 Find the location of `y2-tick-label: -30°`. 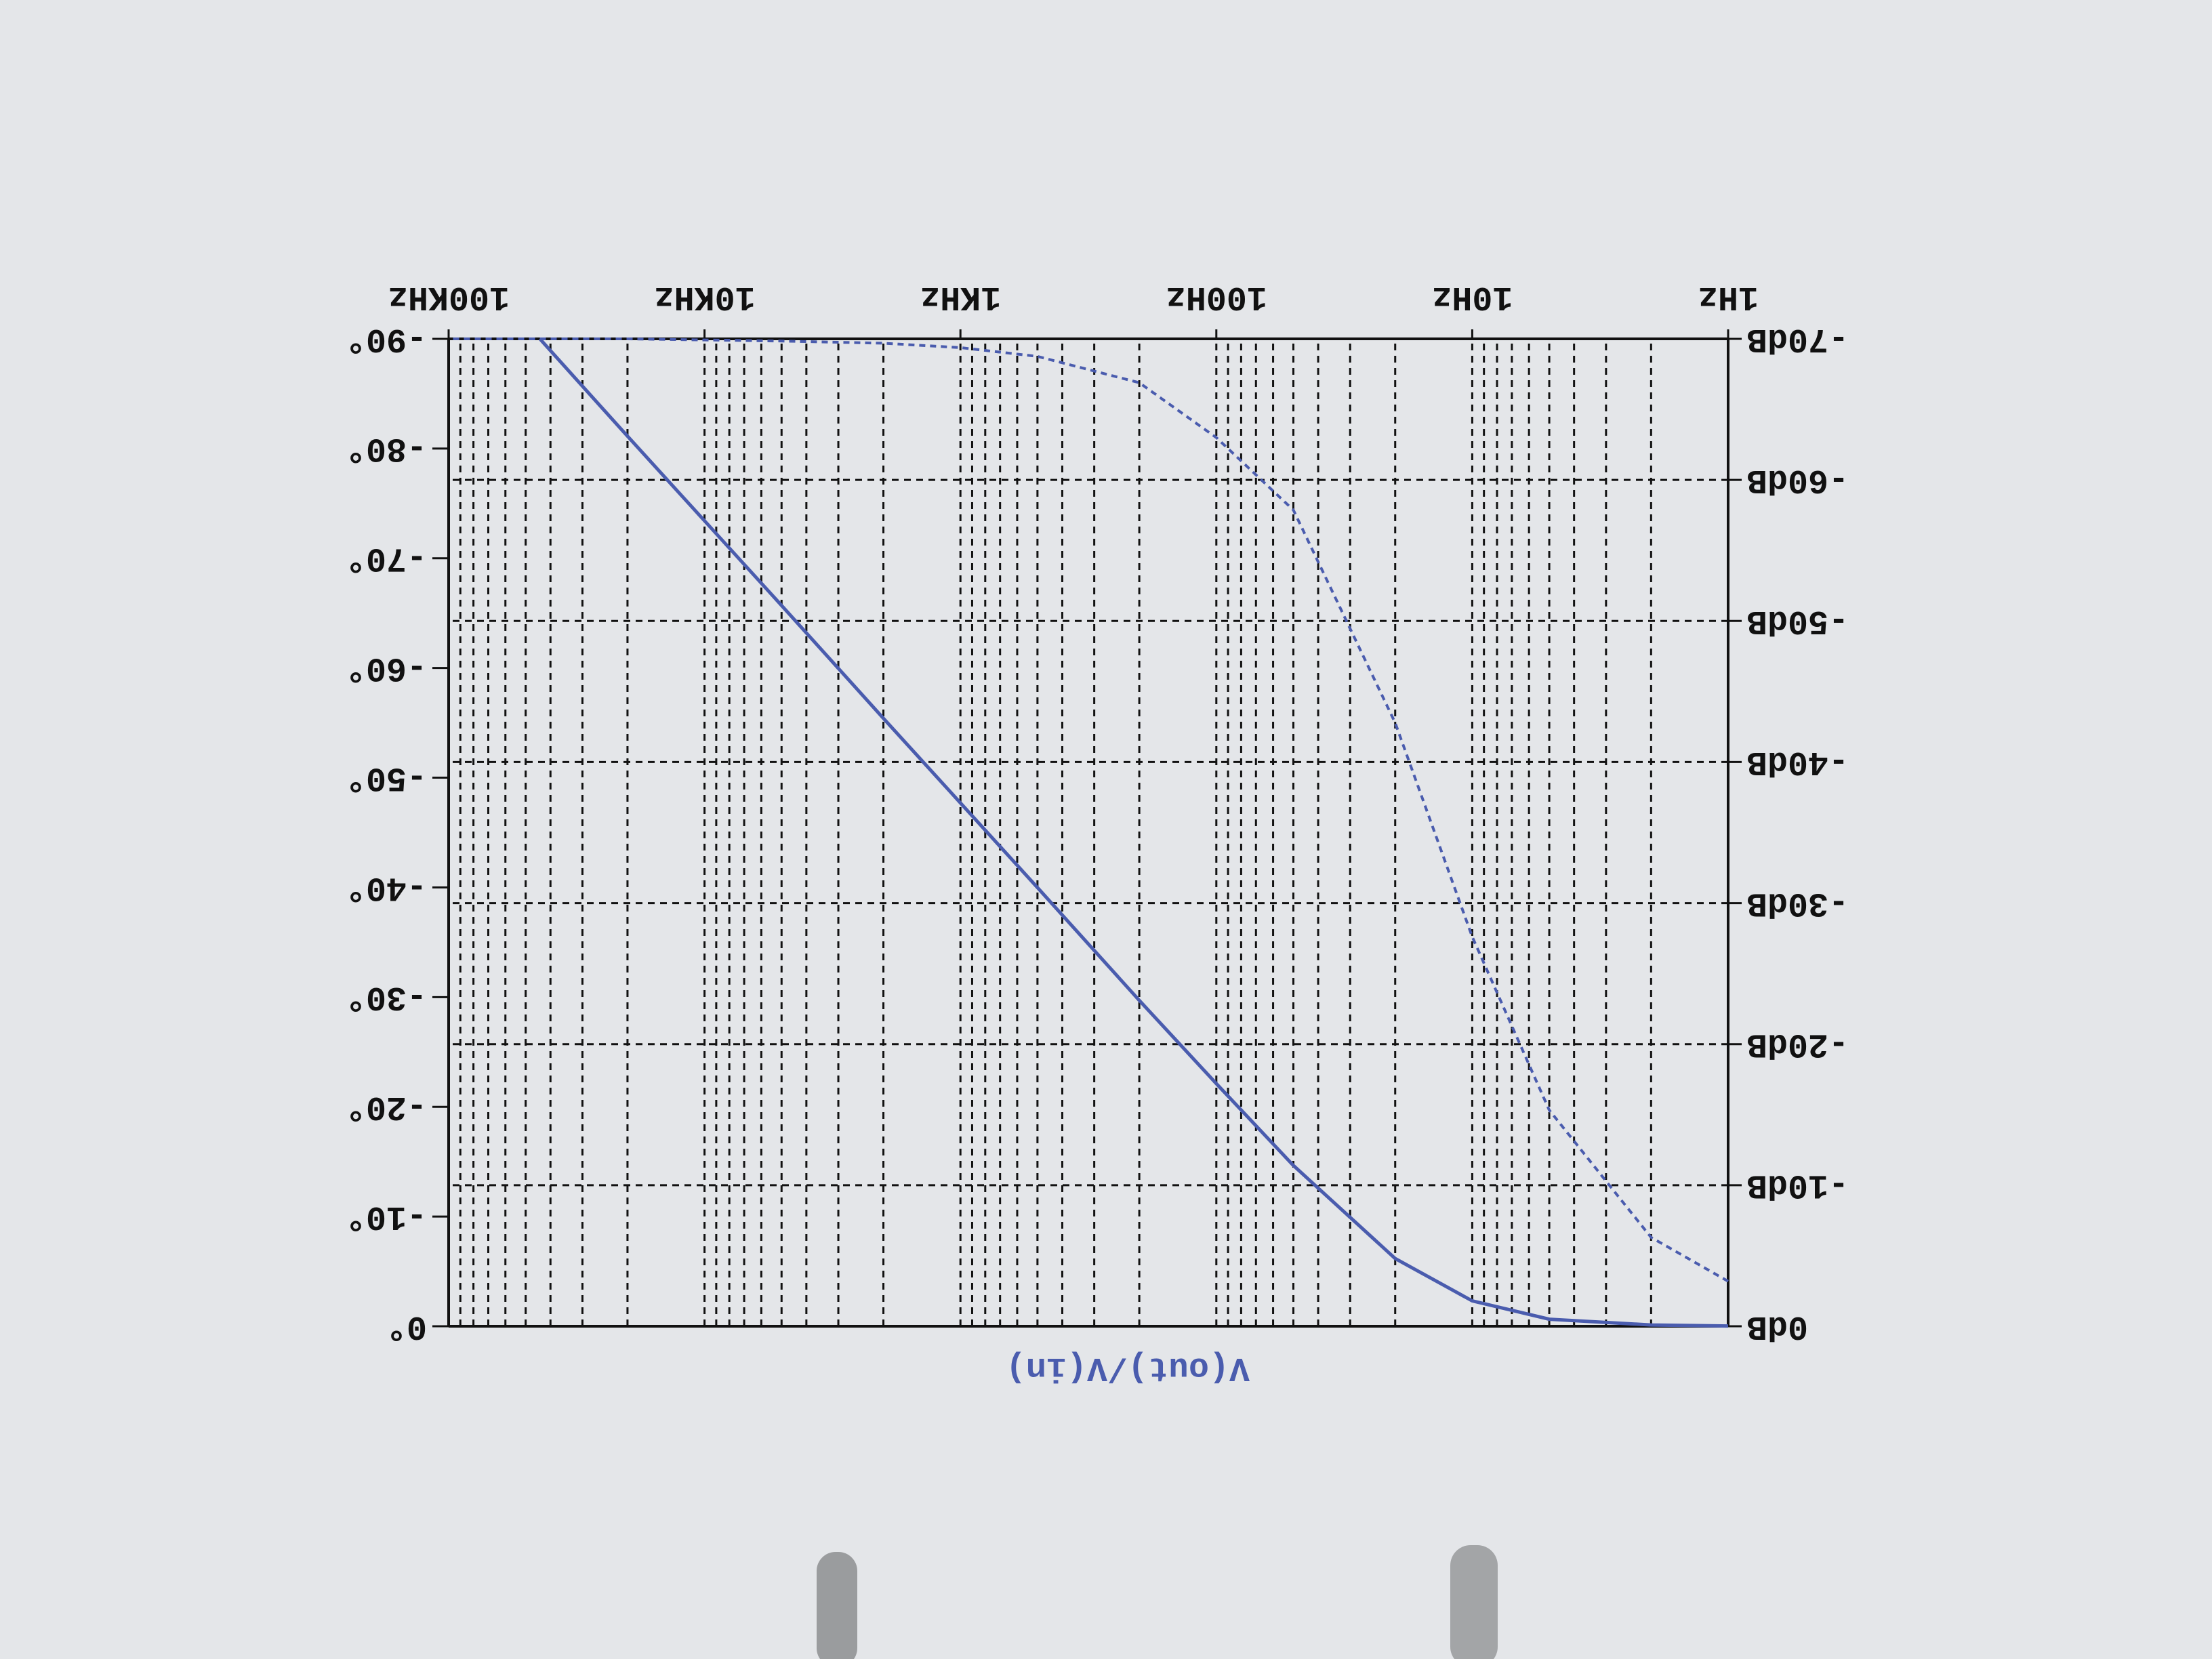

y2-tick-label: -30° is located at coordinates (386, 996).